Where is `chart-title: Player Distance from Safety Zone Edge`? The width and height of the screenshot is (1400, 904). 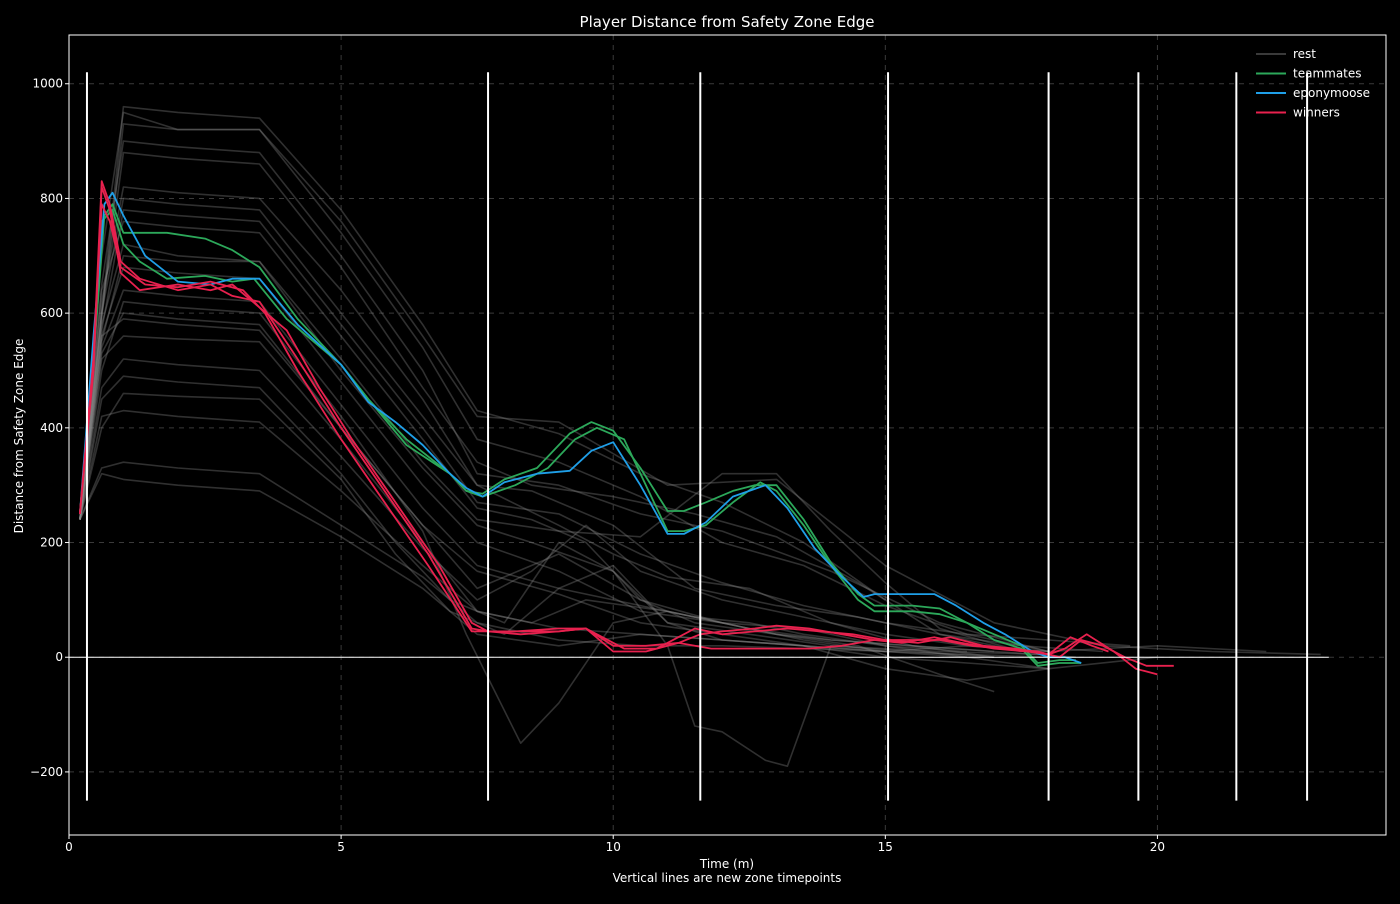
chart-title: Player Distance from Safety Zone Edge is located at coordinates (727, 22).